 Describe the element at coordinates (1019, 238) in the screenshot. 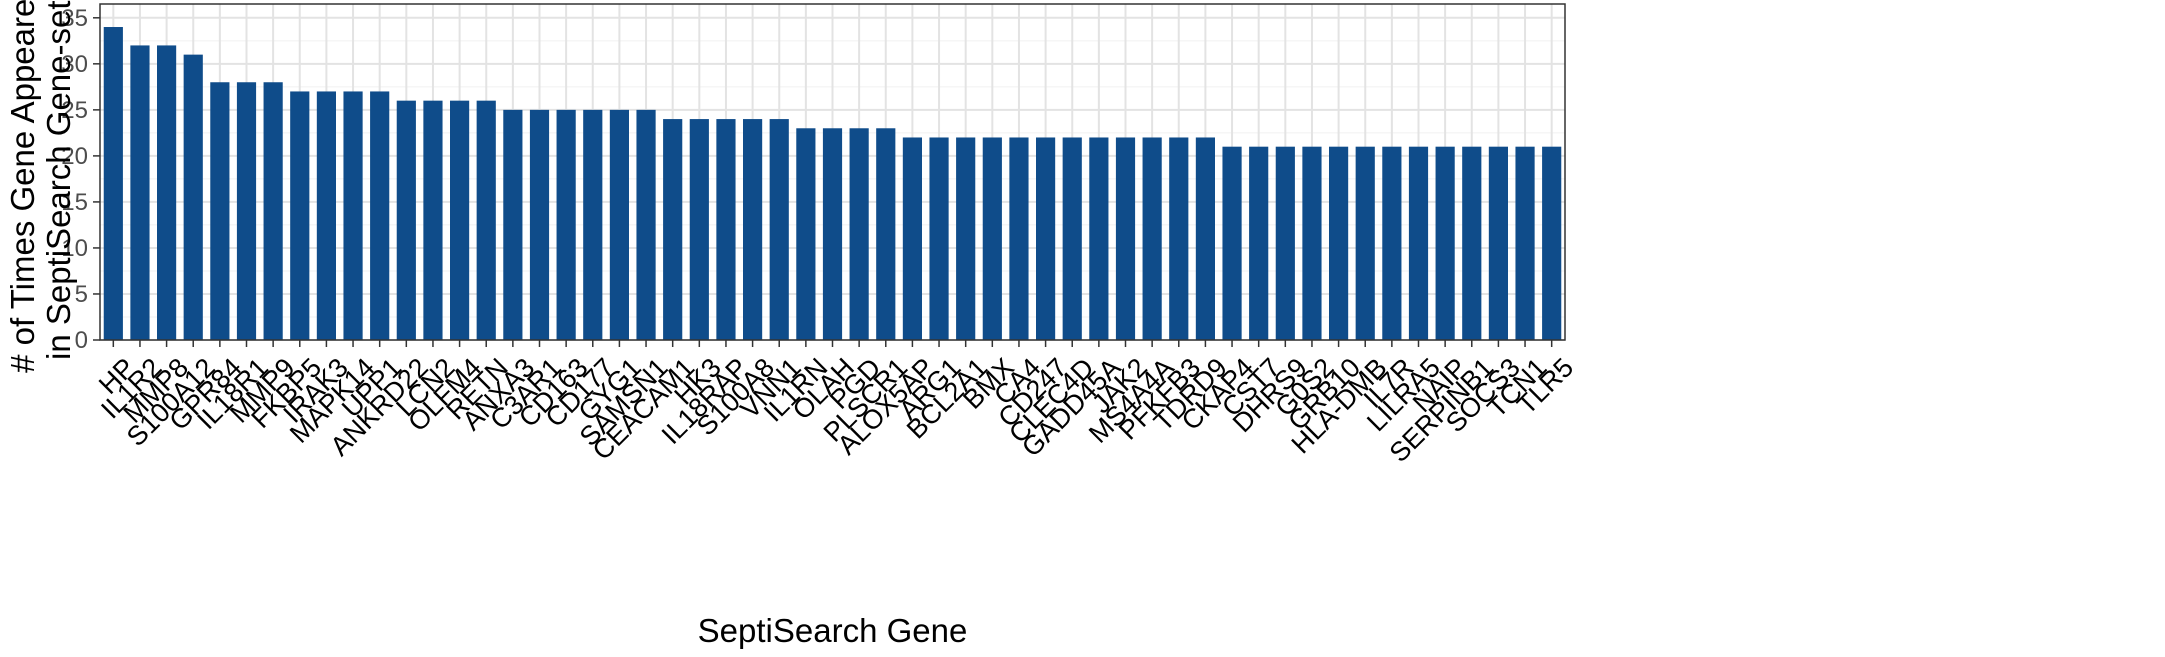

I see `bar-ca4` at that location.